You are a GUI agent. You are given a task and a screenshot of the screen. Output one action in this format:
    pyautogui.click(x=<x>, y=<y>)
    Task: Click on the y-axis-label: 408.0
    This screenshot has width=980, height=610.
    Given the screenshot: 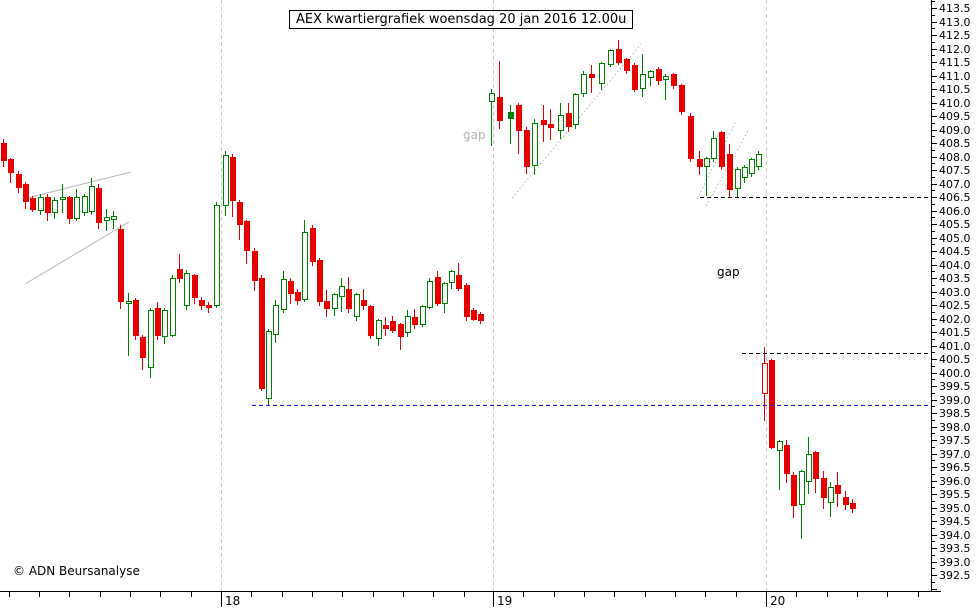 What is the action you would take?
    pyautogui.click(x=955, y=157)
    